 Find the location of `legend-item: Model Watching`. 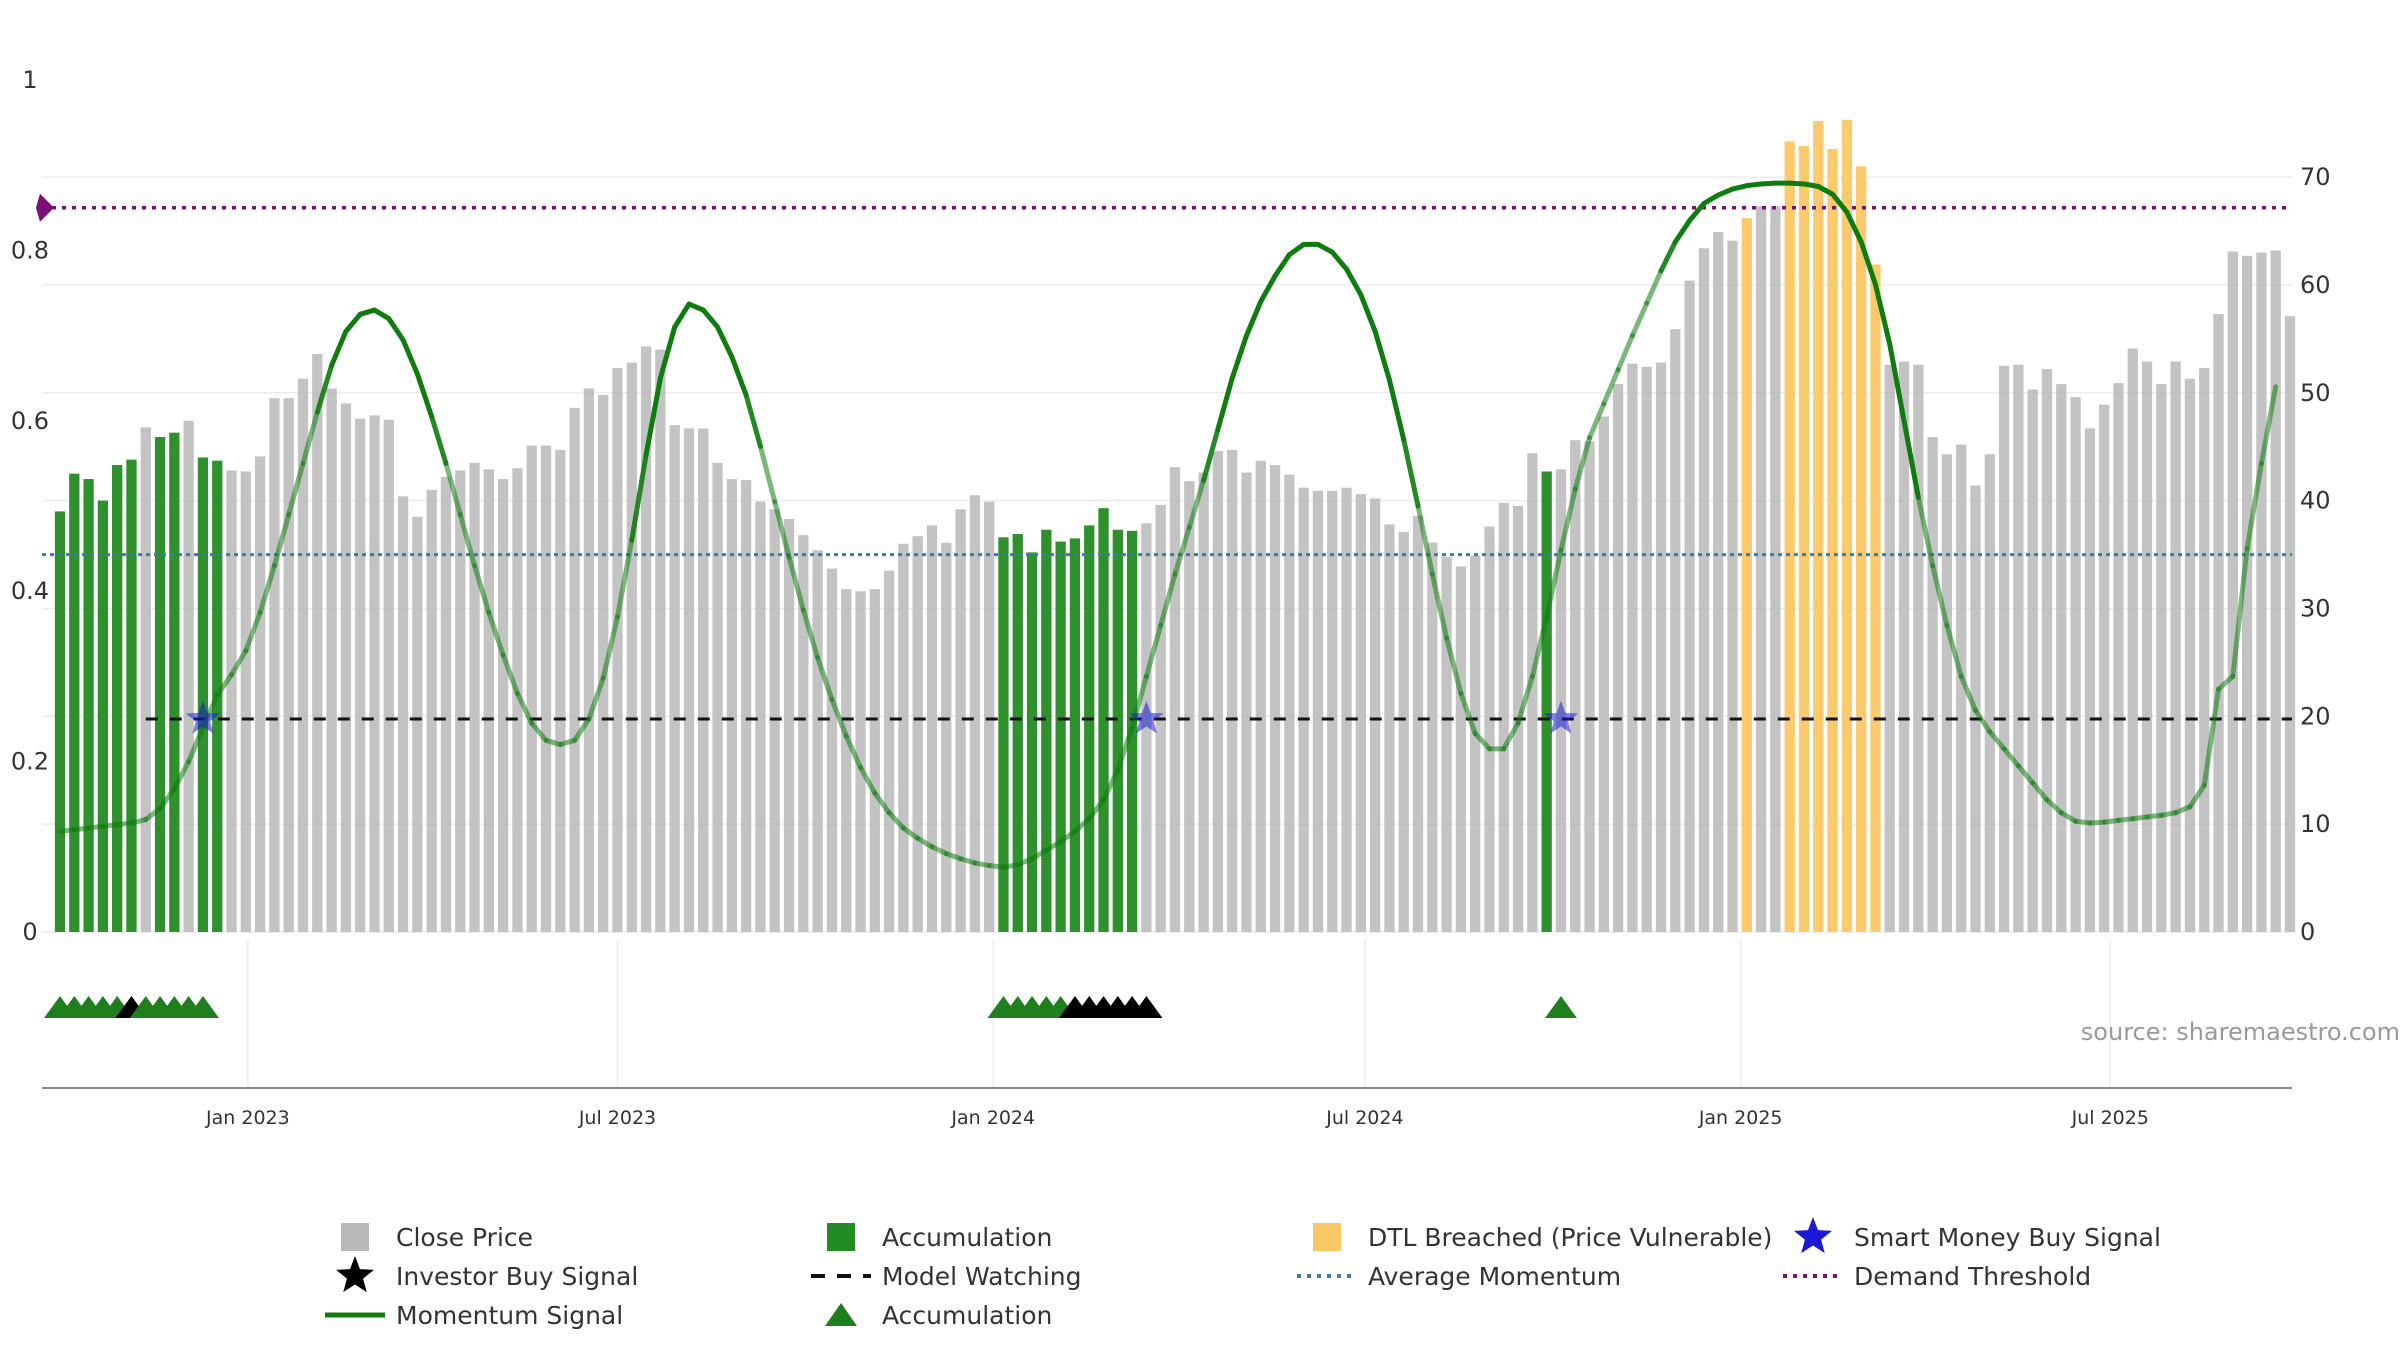

legend-item: Model Watching is located at coordinates (946, 1276).